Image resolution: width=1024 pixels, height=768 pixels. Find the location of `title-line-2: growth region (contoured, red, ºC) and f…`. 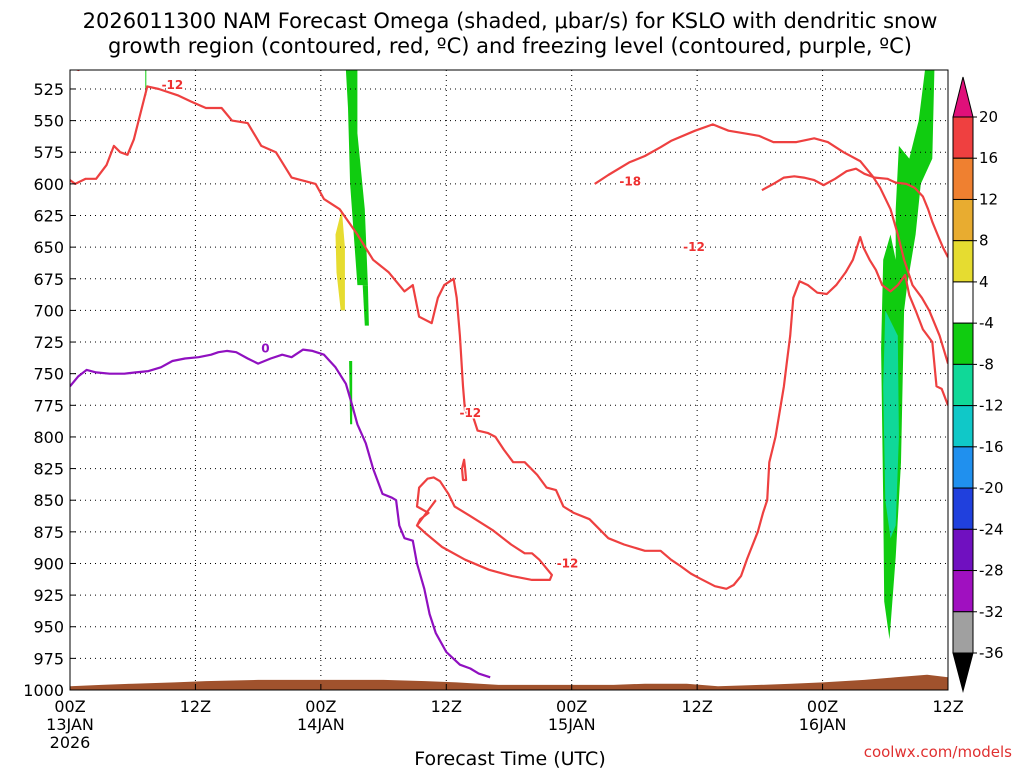

title-line-2: growth region (contoured, red, ºC) and f… is located at coordinates (510, 46).